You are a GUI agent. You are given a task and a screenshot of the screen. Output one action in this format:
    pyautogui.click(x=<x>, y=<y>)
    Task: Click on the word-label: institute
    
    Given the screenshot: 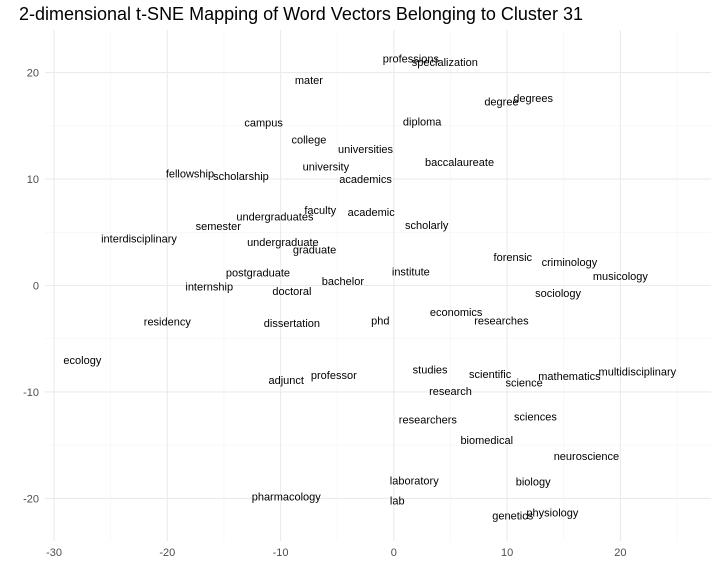 What is the action you would take?
    pyautogui.click(x=411, y=273)
    